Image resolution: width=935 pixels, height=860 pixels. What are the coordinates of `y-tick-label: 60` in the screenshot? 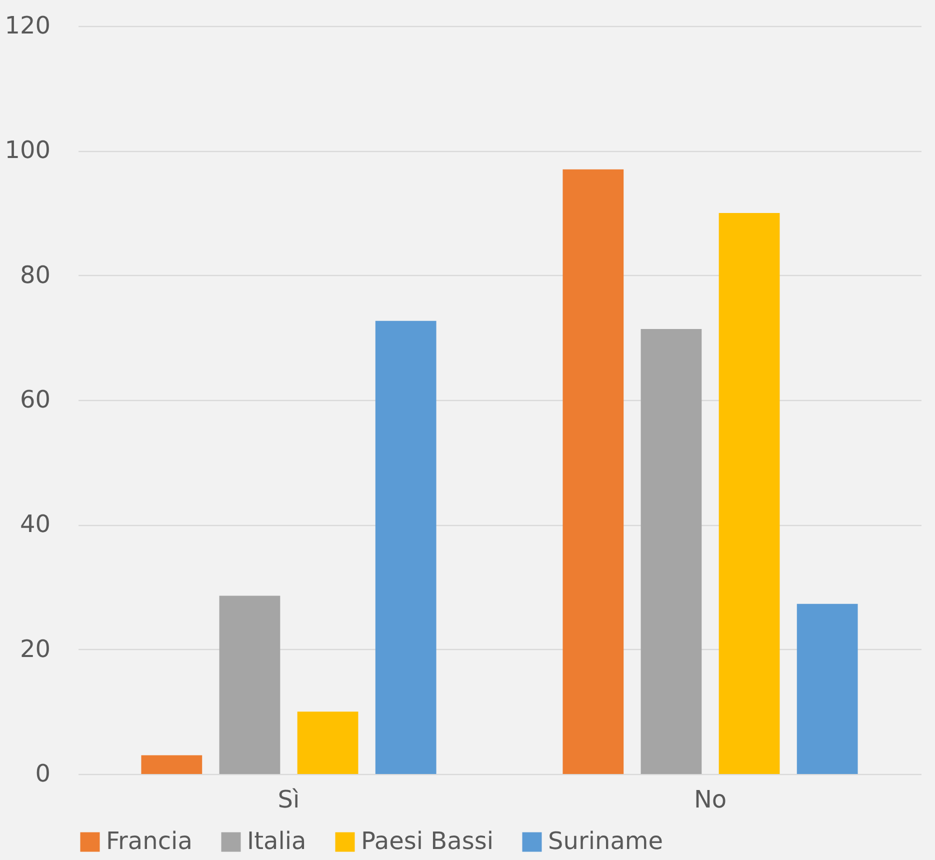 It's located at (35, 400).